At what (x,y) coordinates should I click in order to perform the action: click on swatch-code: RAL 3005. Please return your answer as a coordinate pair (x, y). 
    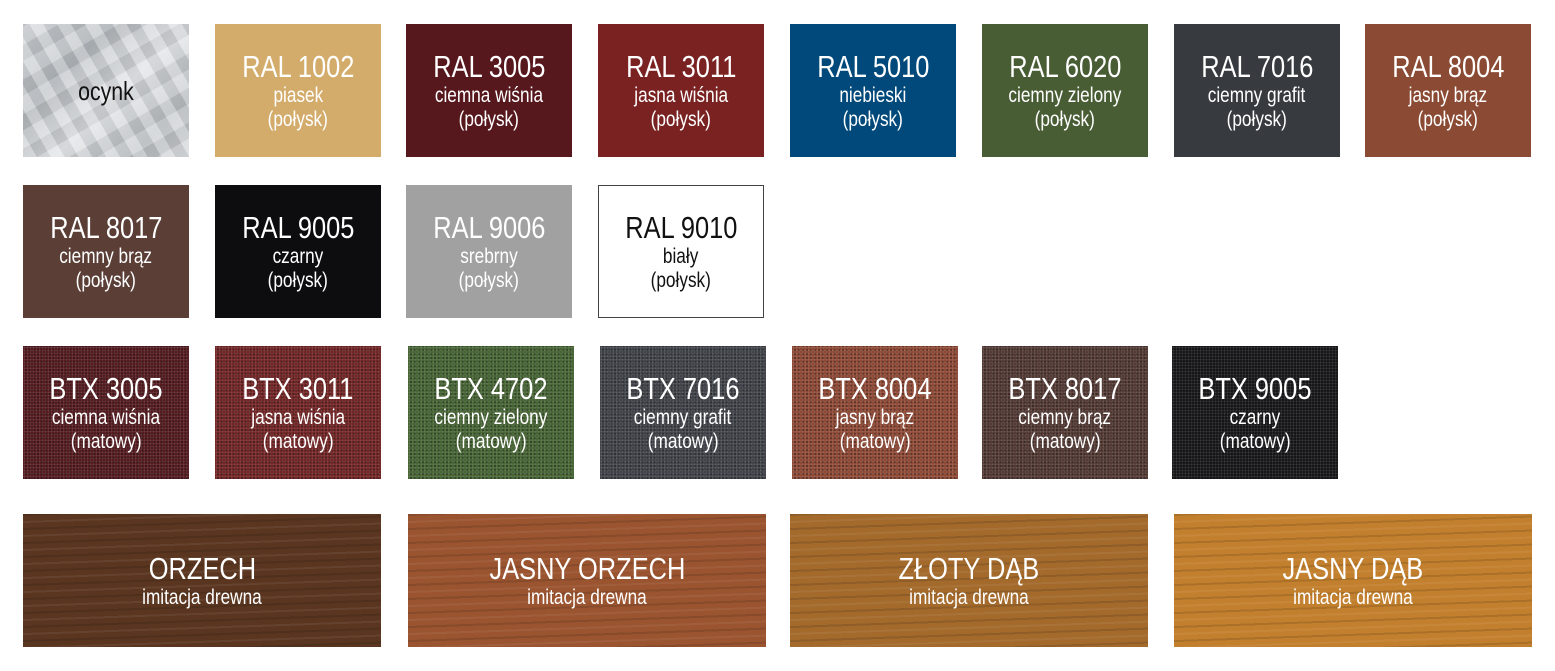
    Looking at the image, I should click on (489, 66).